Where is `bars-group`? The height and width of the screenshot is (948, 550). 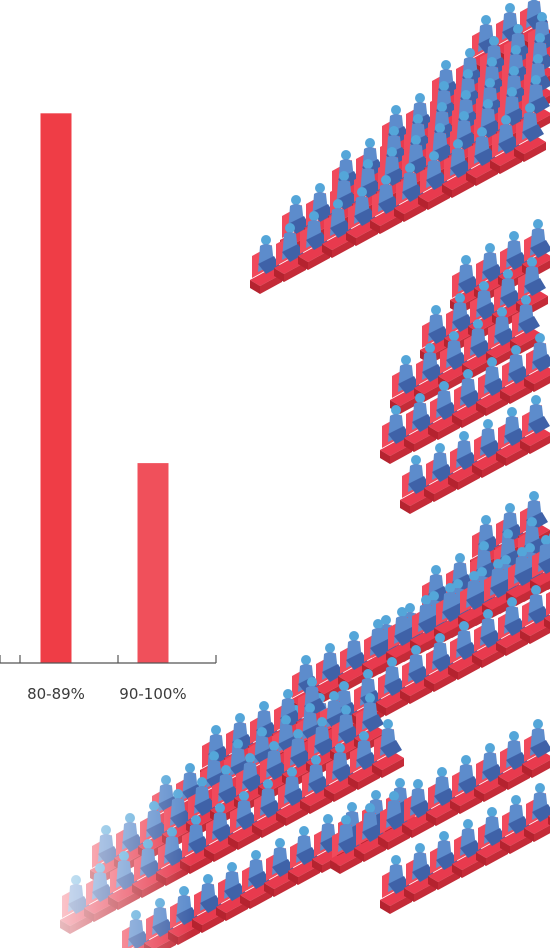 bars-group is located at coordinates (104, 388).